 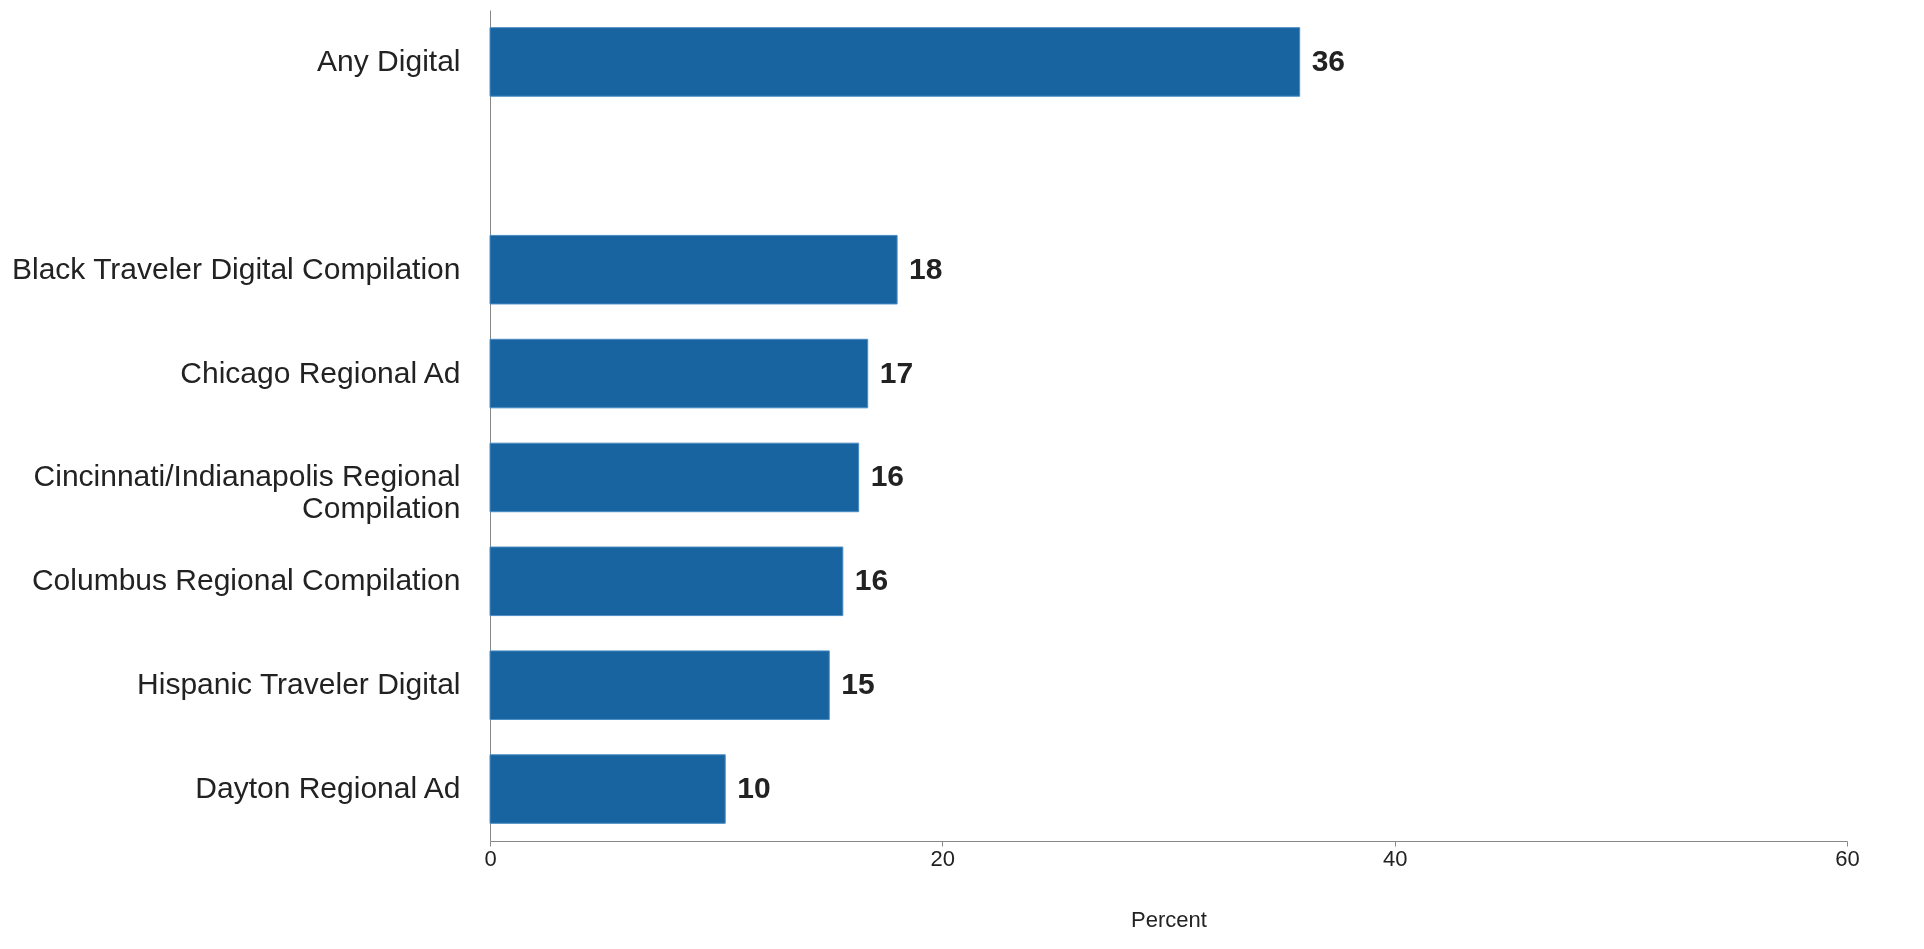 What do you see at coordinates (926, 268) in the screenshot?
I see `data-label: 18` at bounding box center [926, 268].